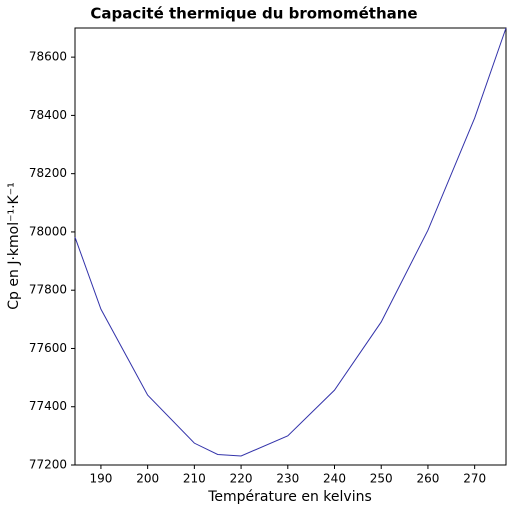 Image resolution: width=512 pixels, height=516 pixels. What do you see at coordinates (194, 479) in the screenshot?
I see `x-tick-label: 210` at bounding box center [194, 479].